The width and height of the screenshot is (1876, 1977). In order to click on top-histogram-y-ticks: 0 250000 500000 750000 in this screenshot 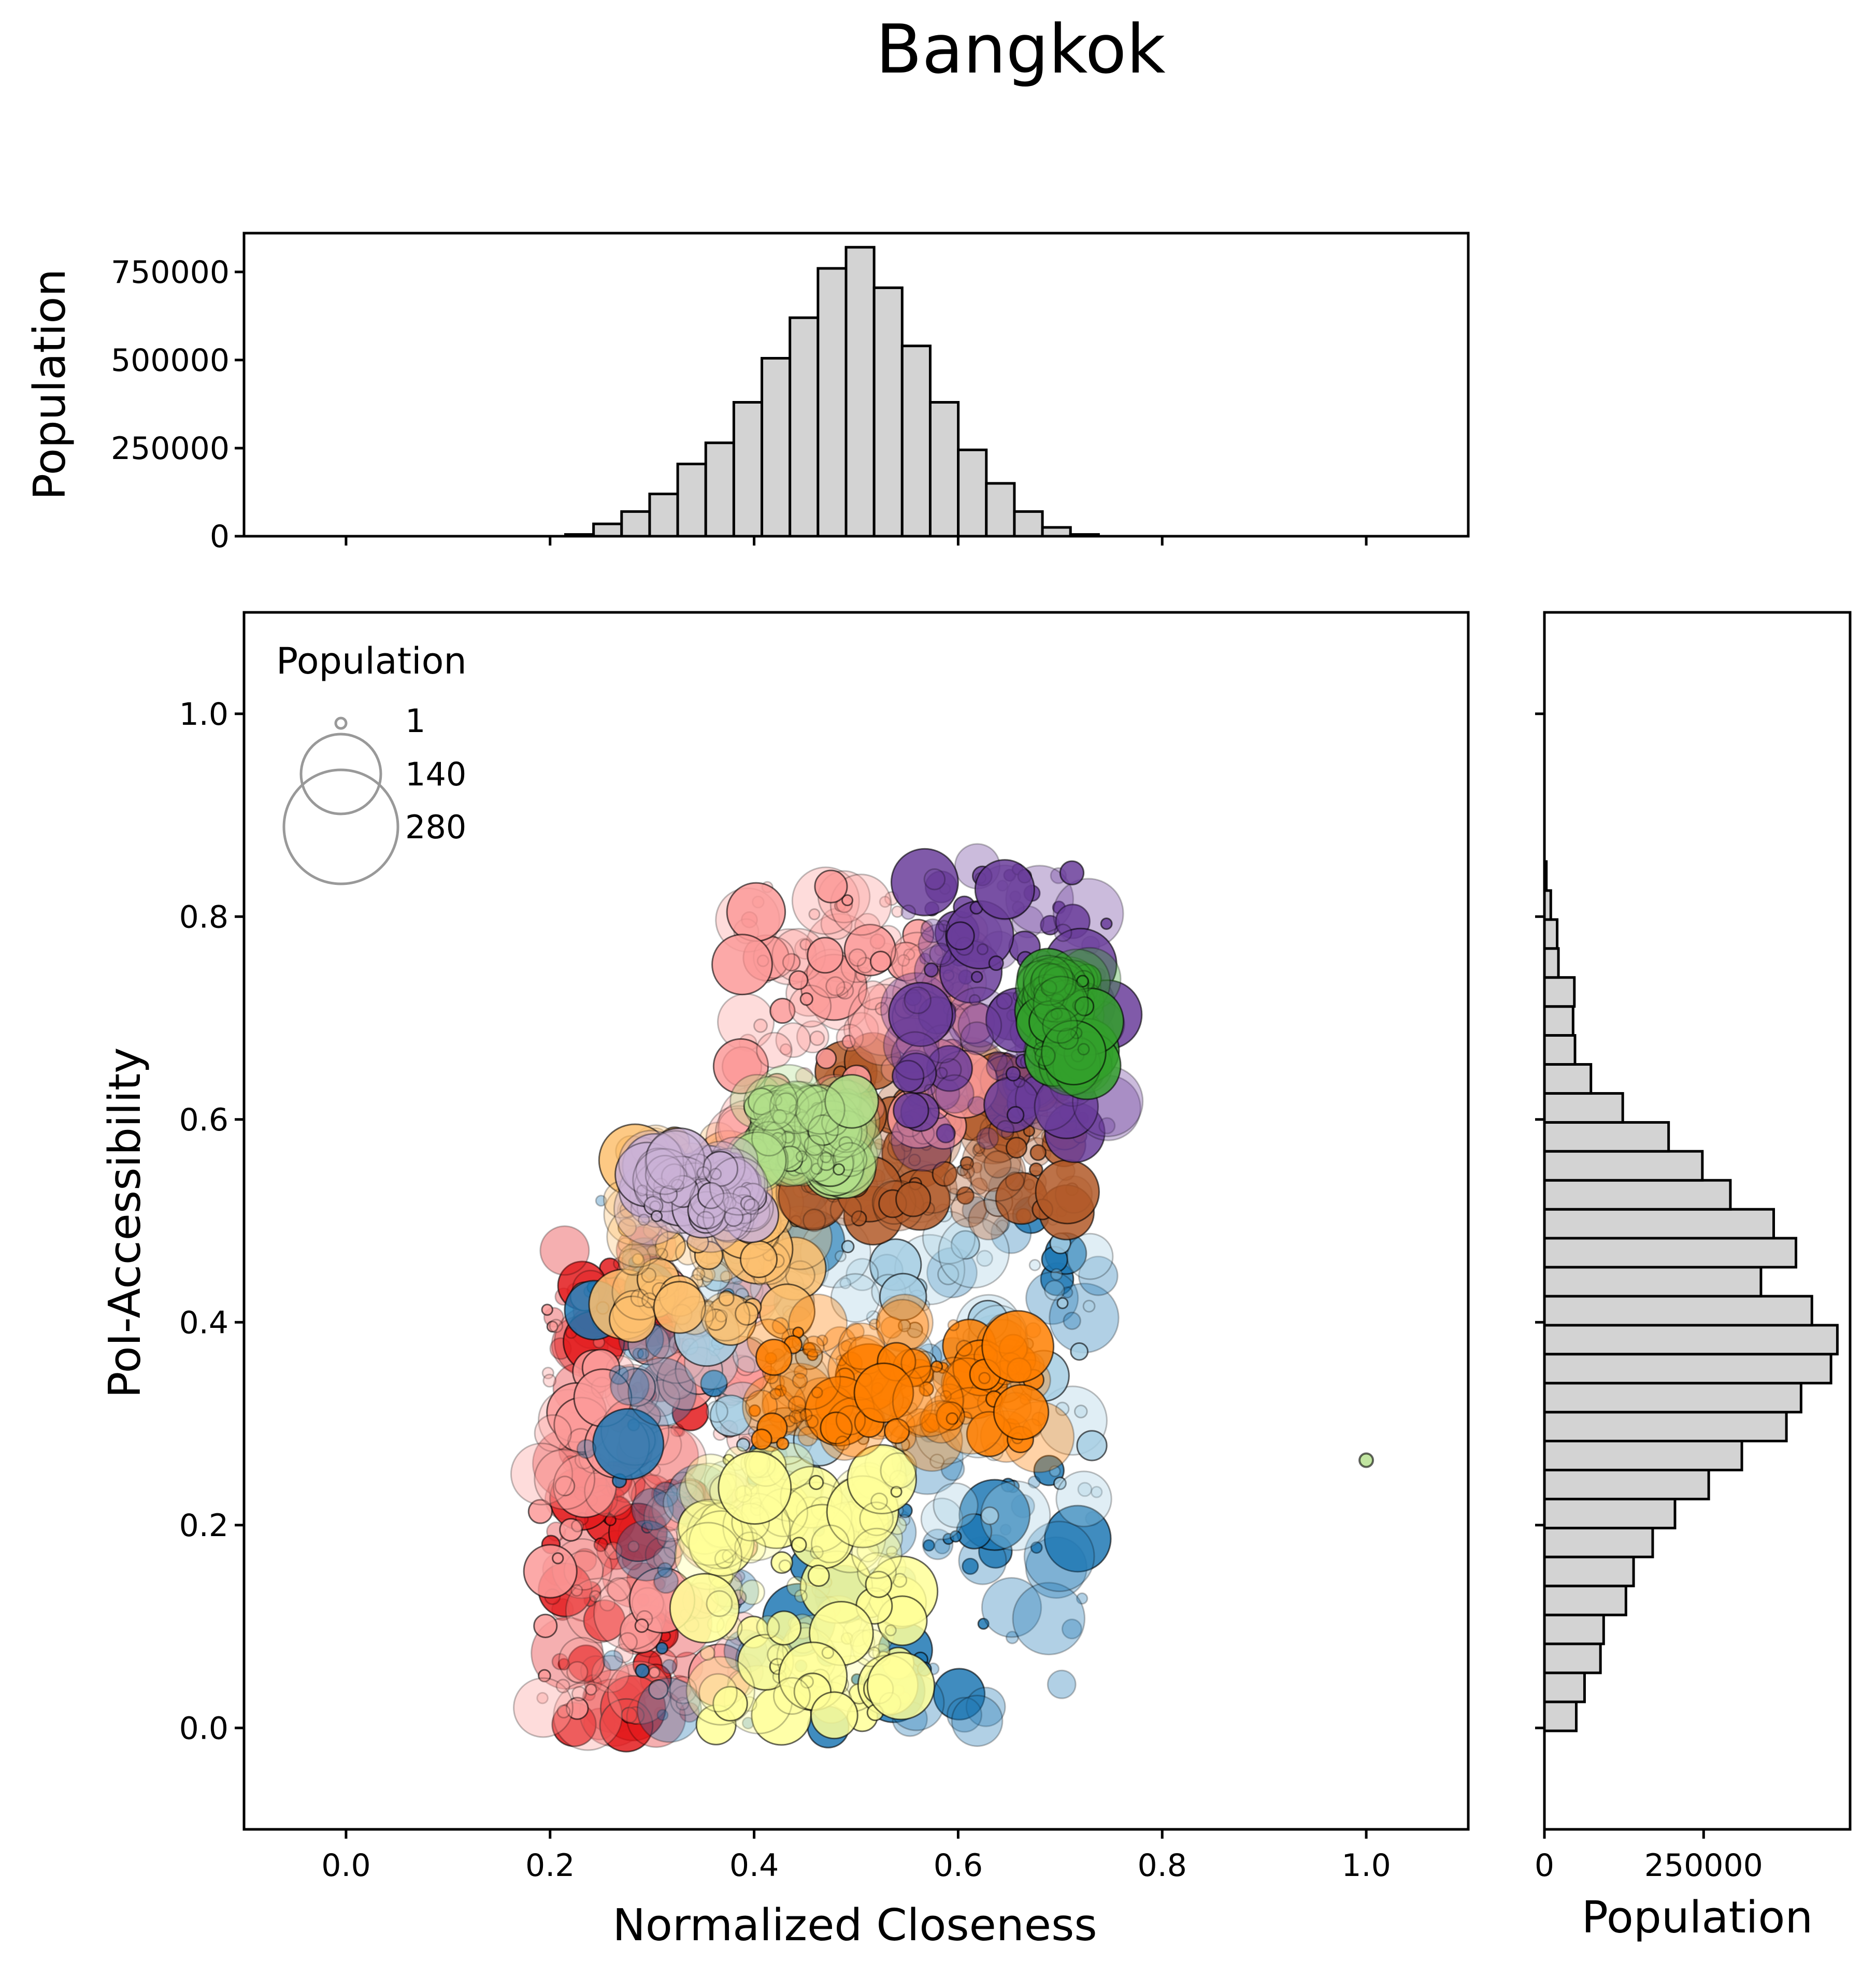, I will do `click(177, 404)`.